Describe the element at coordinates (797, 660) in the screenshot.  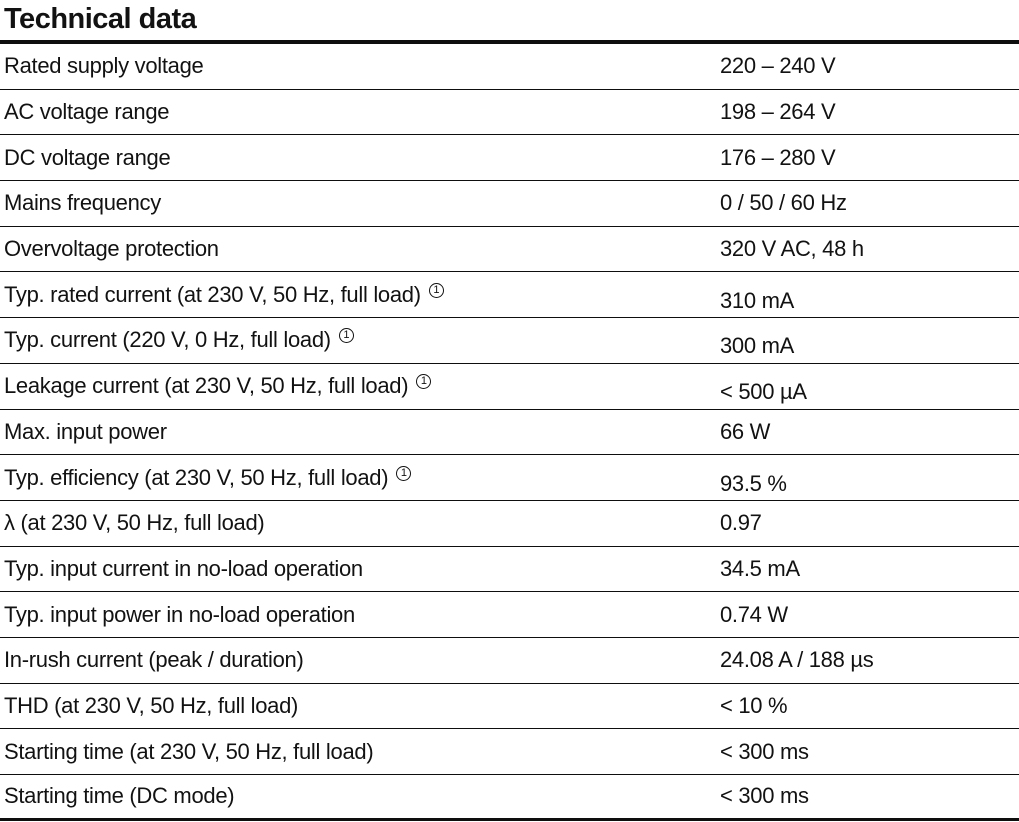
I see `row-value: 24.08 A / 188 µs` at that location.